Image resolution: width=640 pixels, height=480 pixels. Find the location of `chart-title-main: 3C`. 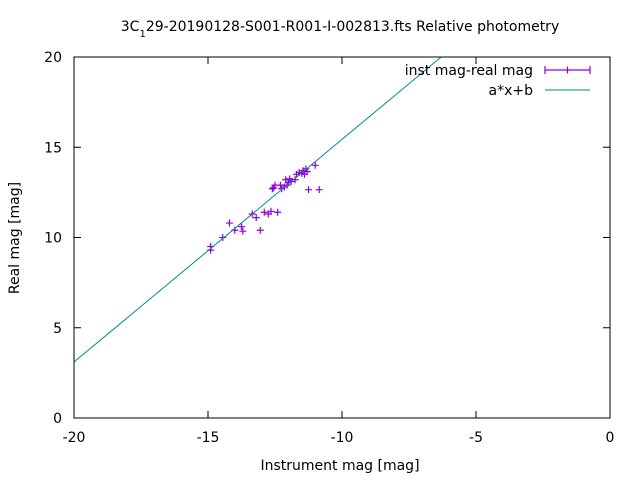

chart-title-main: 3C is located at coordinates (130, 27).